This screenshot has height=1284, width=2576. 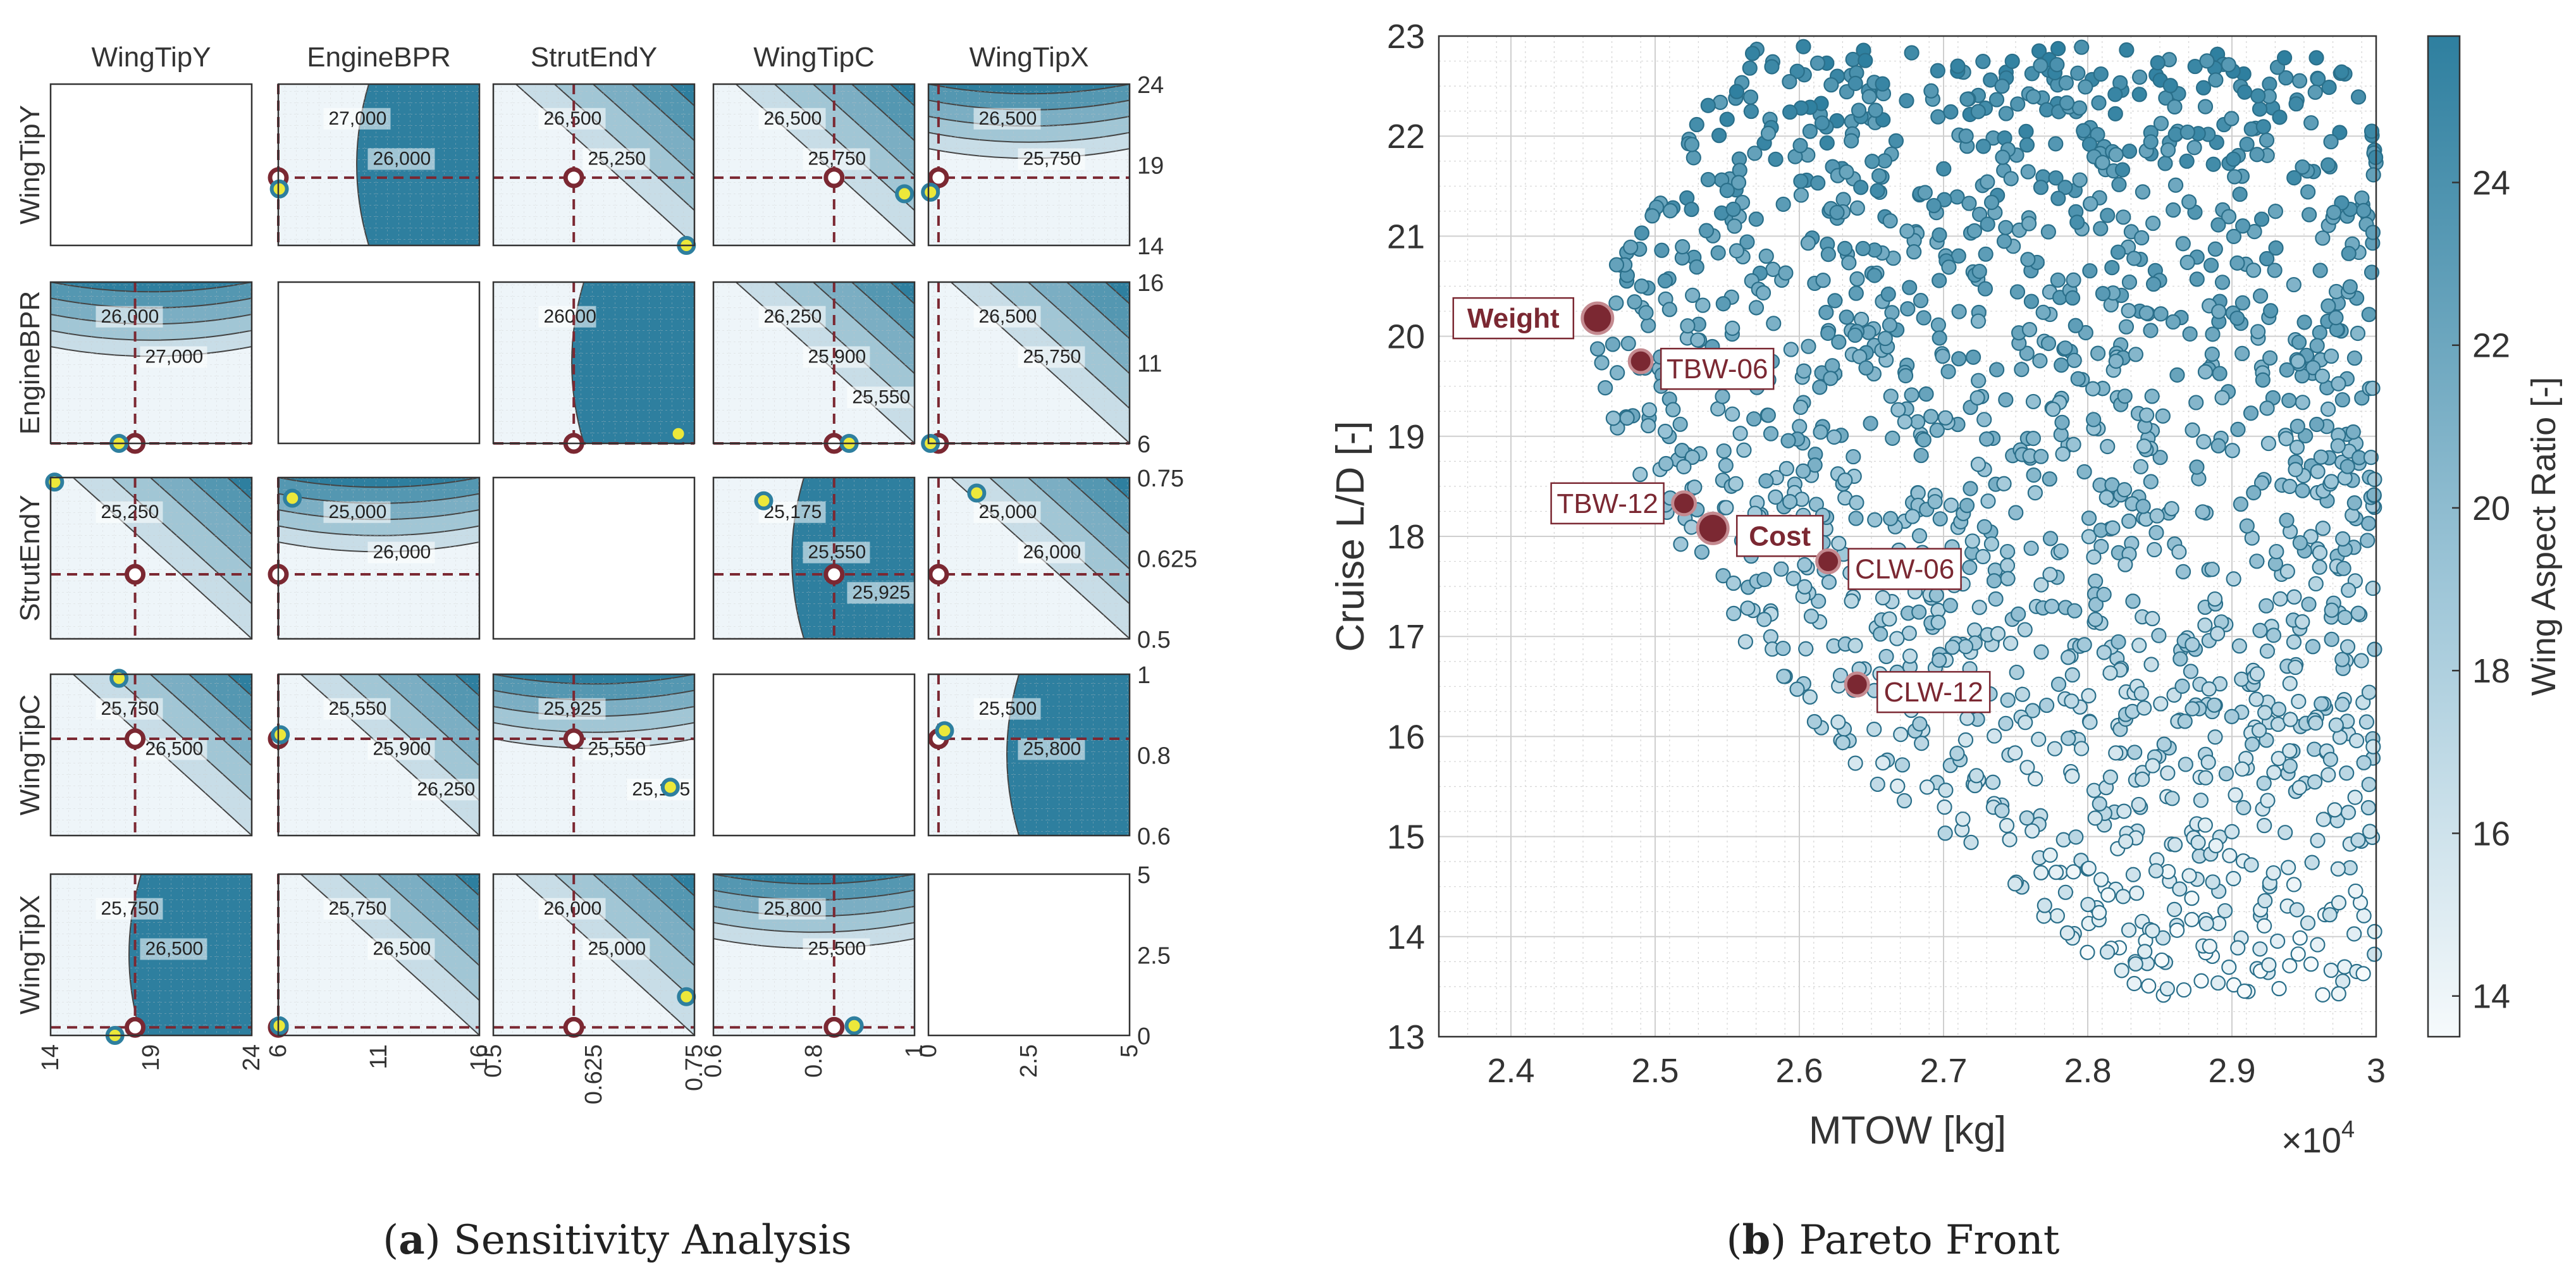 What do you see at coordinates (358, 909) in the screenshot?
I see `contour-label: 25,750` at bounding box center [358, 909].